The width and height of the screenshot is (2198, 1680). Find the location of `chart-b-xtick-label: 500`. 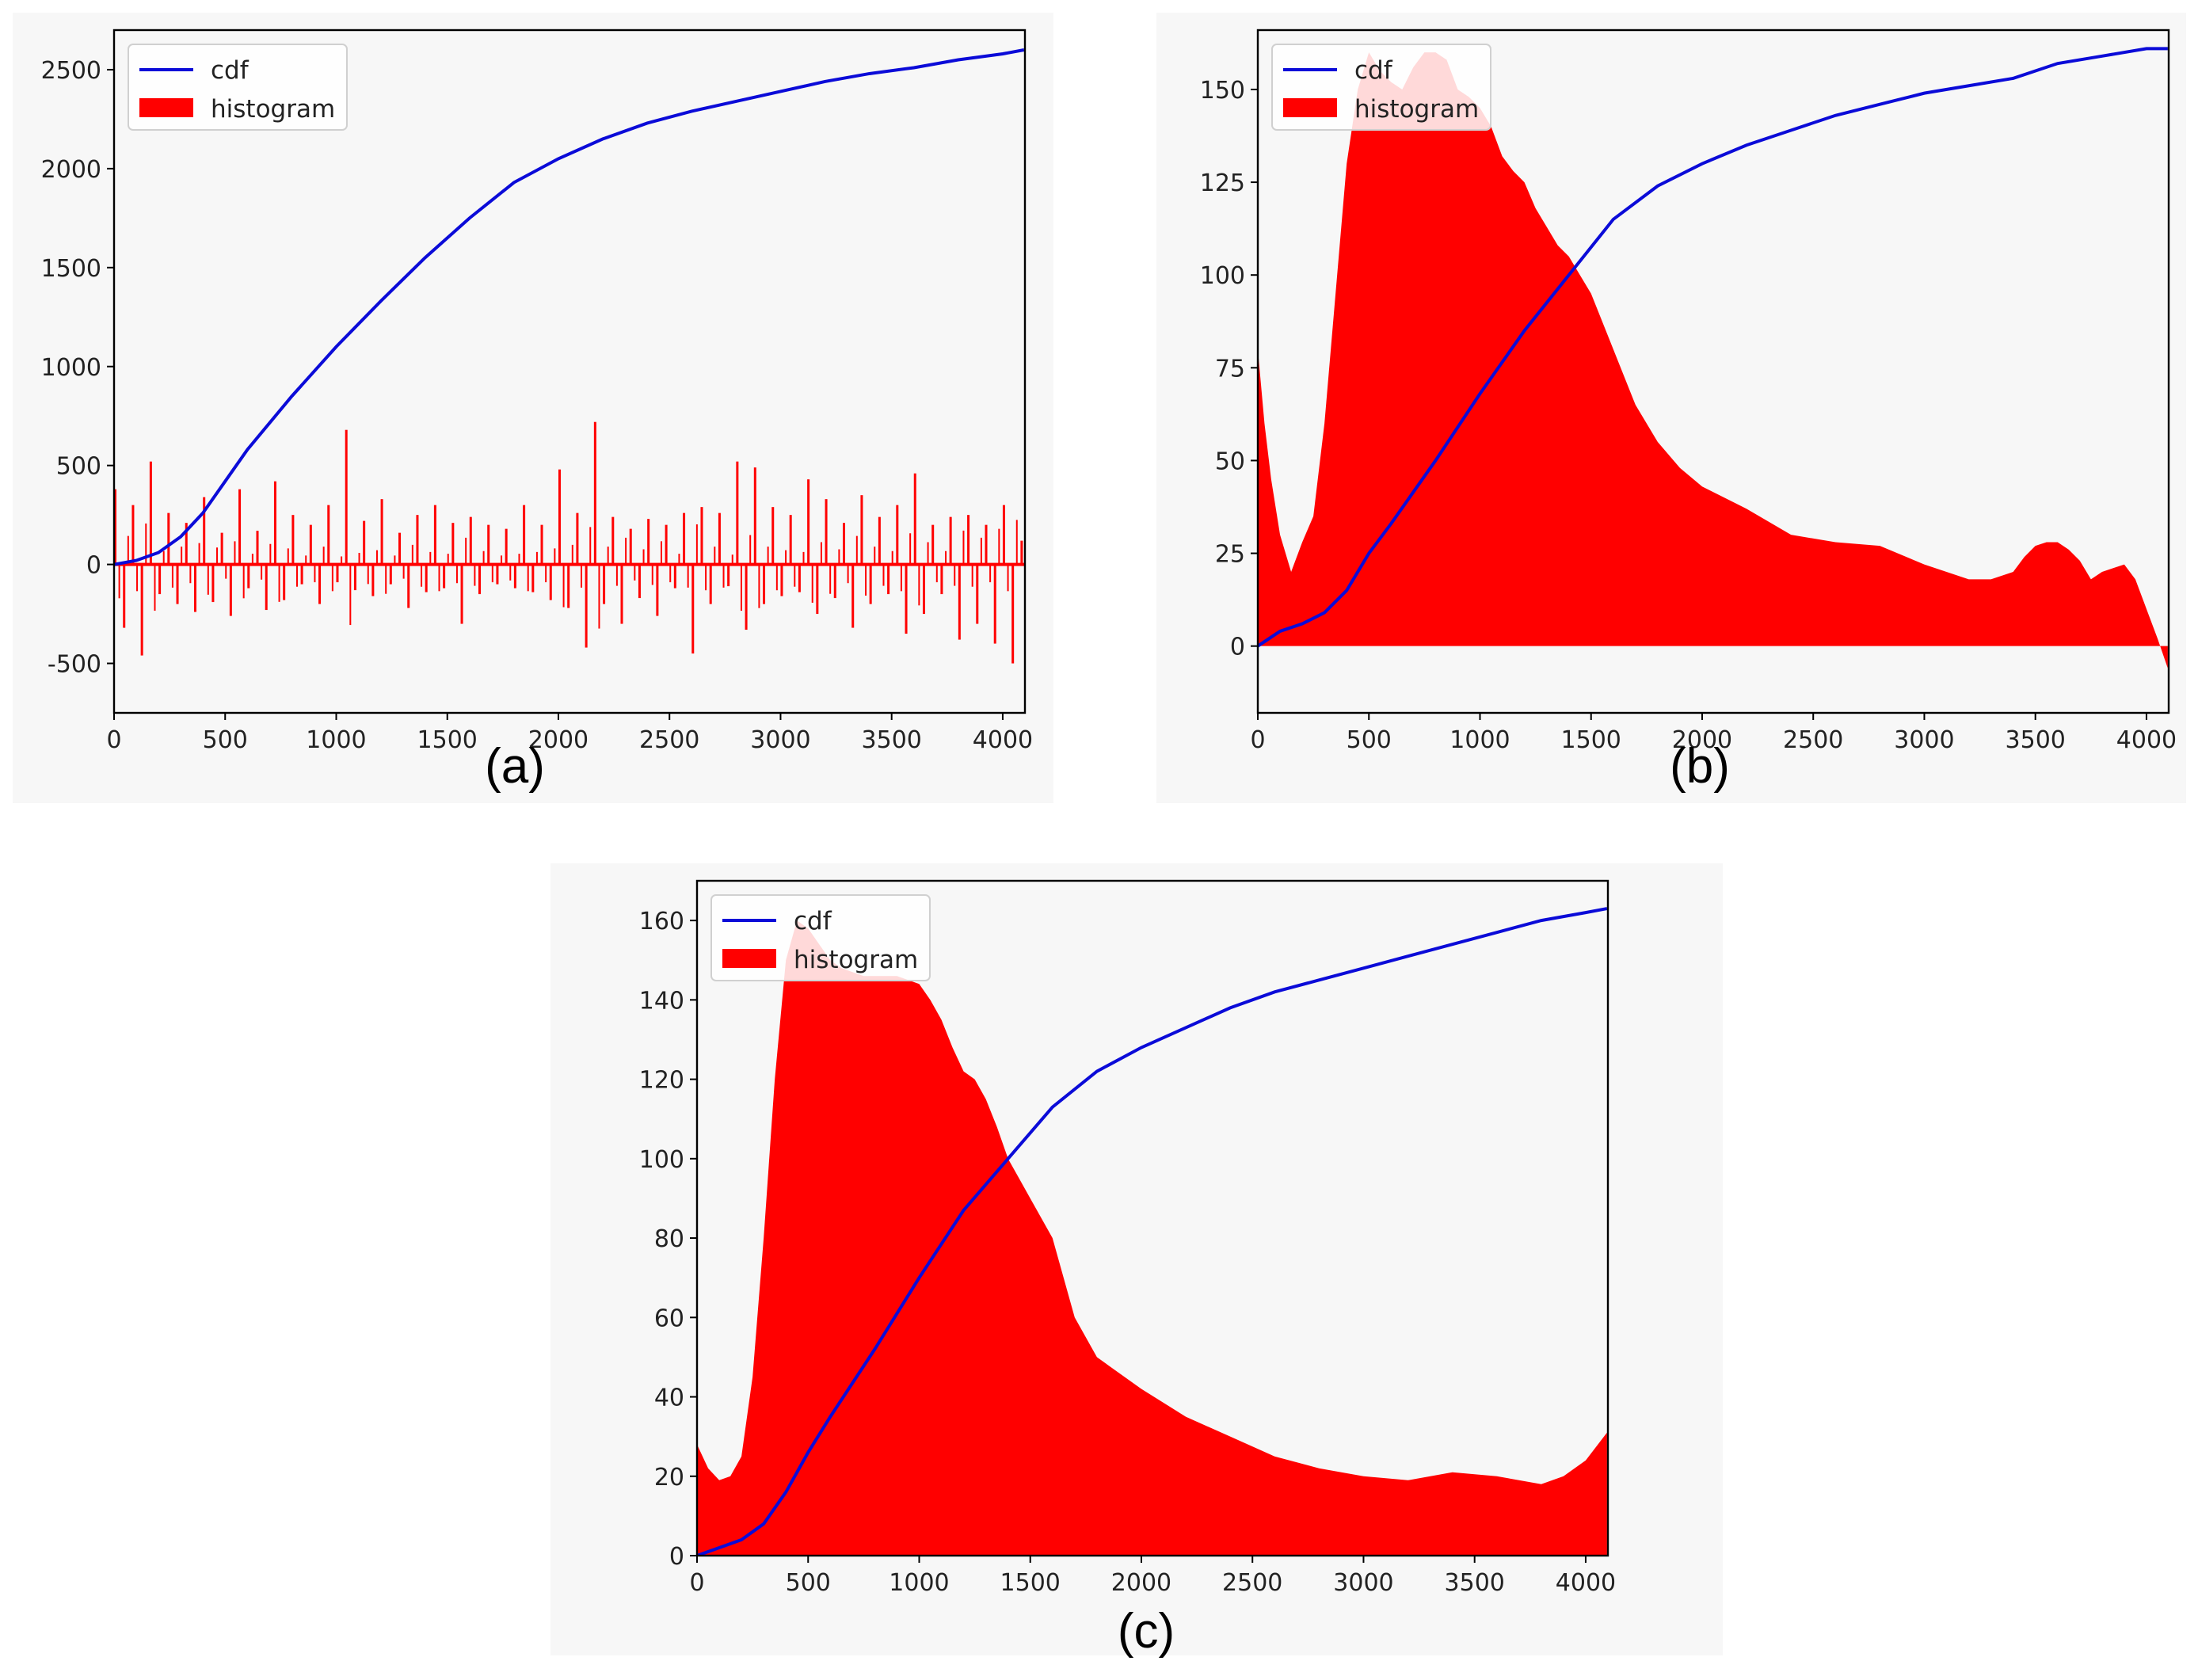

chart-b-xtick-label: 500 is located at coordinates (1369, 740).